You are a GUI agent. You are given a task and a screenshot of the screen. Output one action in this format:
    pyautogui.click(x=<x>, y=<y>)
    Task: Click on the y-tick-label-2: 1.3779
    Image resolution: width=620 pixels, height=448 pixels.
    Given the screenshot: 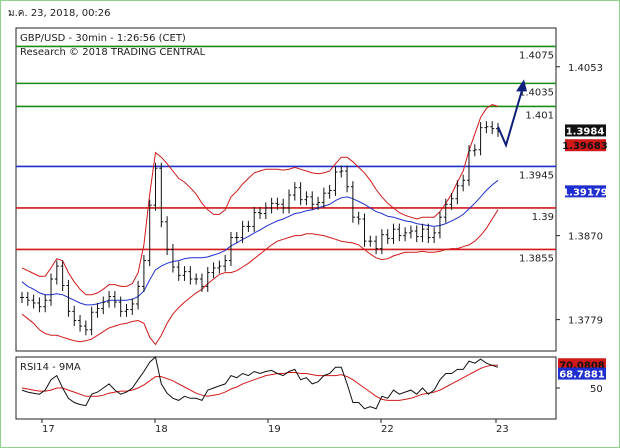 What is the action you would take?
    pyautogui.click(x=585, y=321)
    